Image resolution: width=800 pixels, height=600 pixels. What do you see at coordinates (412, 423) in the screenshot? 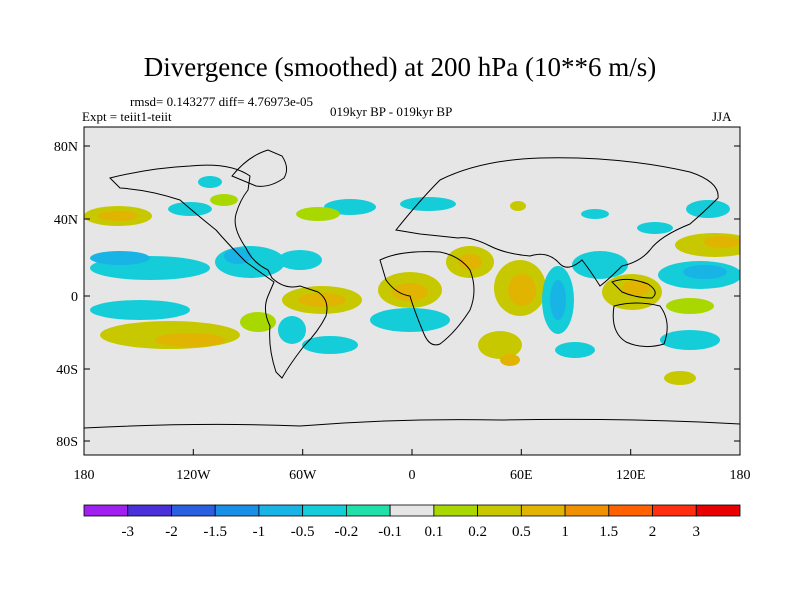
I see `antarctica-coastline` at bounding box center [412, 423].